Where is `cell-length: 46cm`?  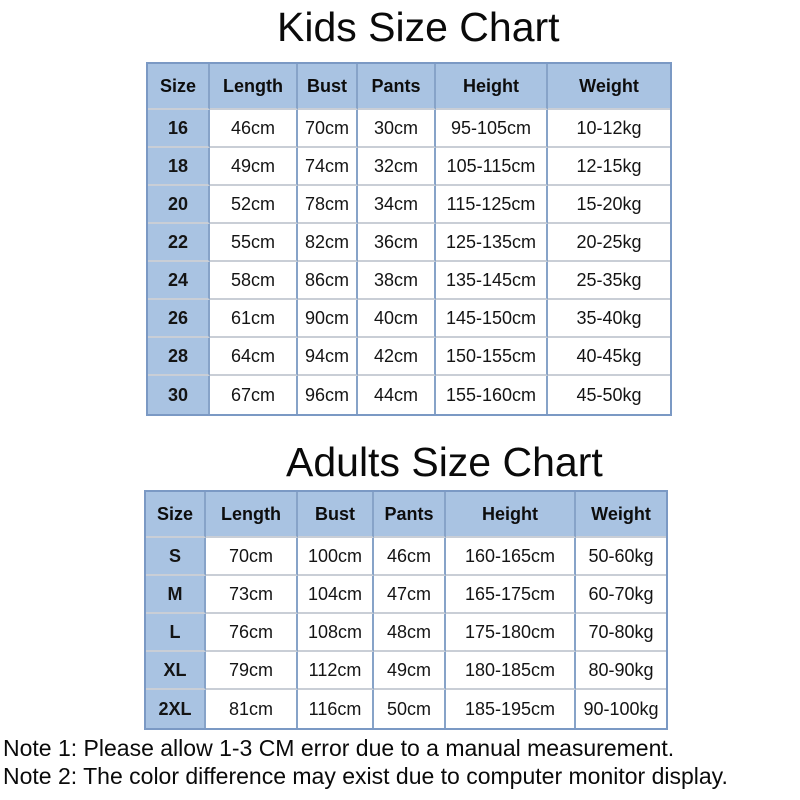 cell-length: 46cm is located at coordinates (254, 129).